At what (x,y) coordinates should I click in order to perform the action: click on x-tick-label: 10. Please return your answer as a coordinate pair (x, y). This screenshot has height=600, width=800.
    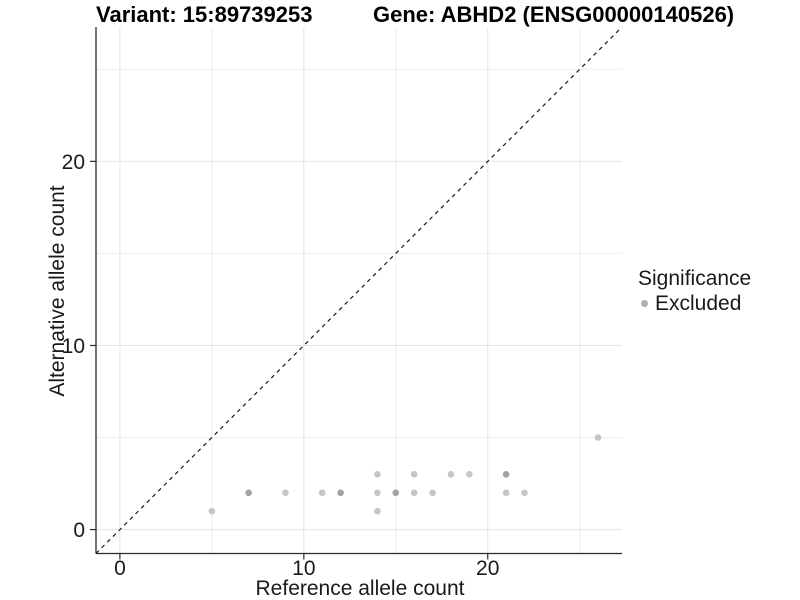
    Looking at the image, I should click on (303, 568).